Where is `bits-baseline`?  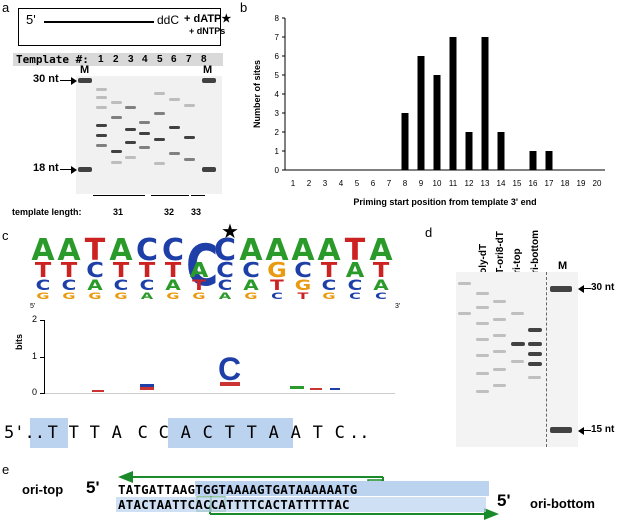
bits-baseline is located at coordinates (220, 393).